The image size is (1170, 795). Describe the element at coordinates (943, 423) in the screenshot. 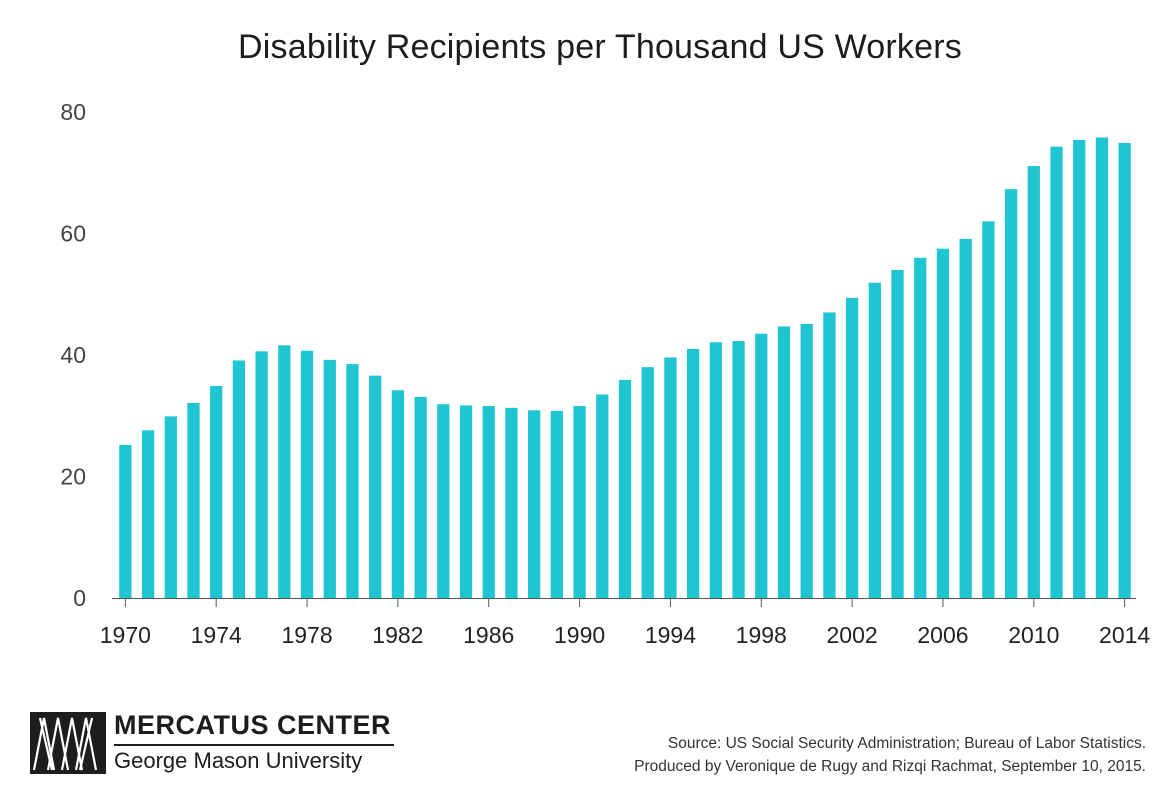

I see `bar-2006` at that location.